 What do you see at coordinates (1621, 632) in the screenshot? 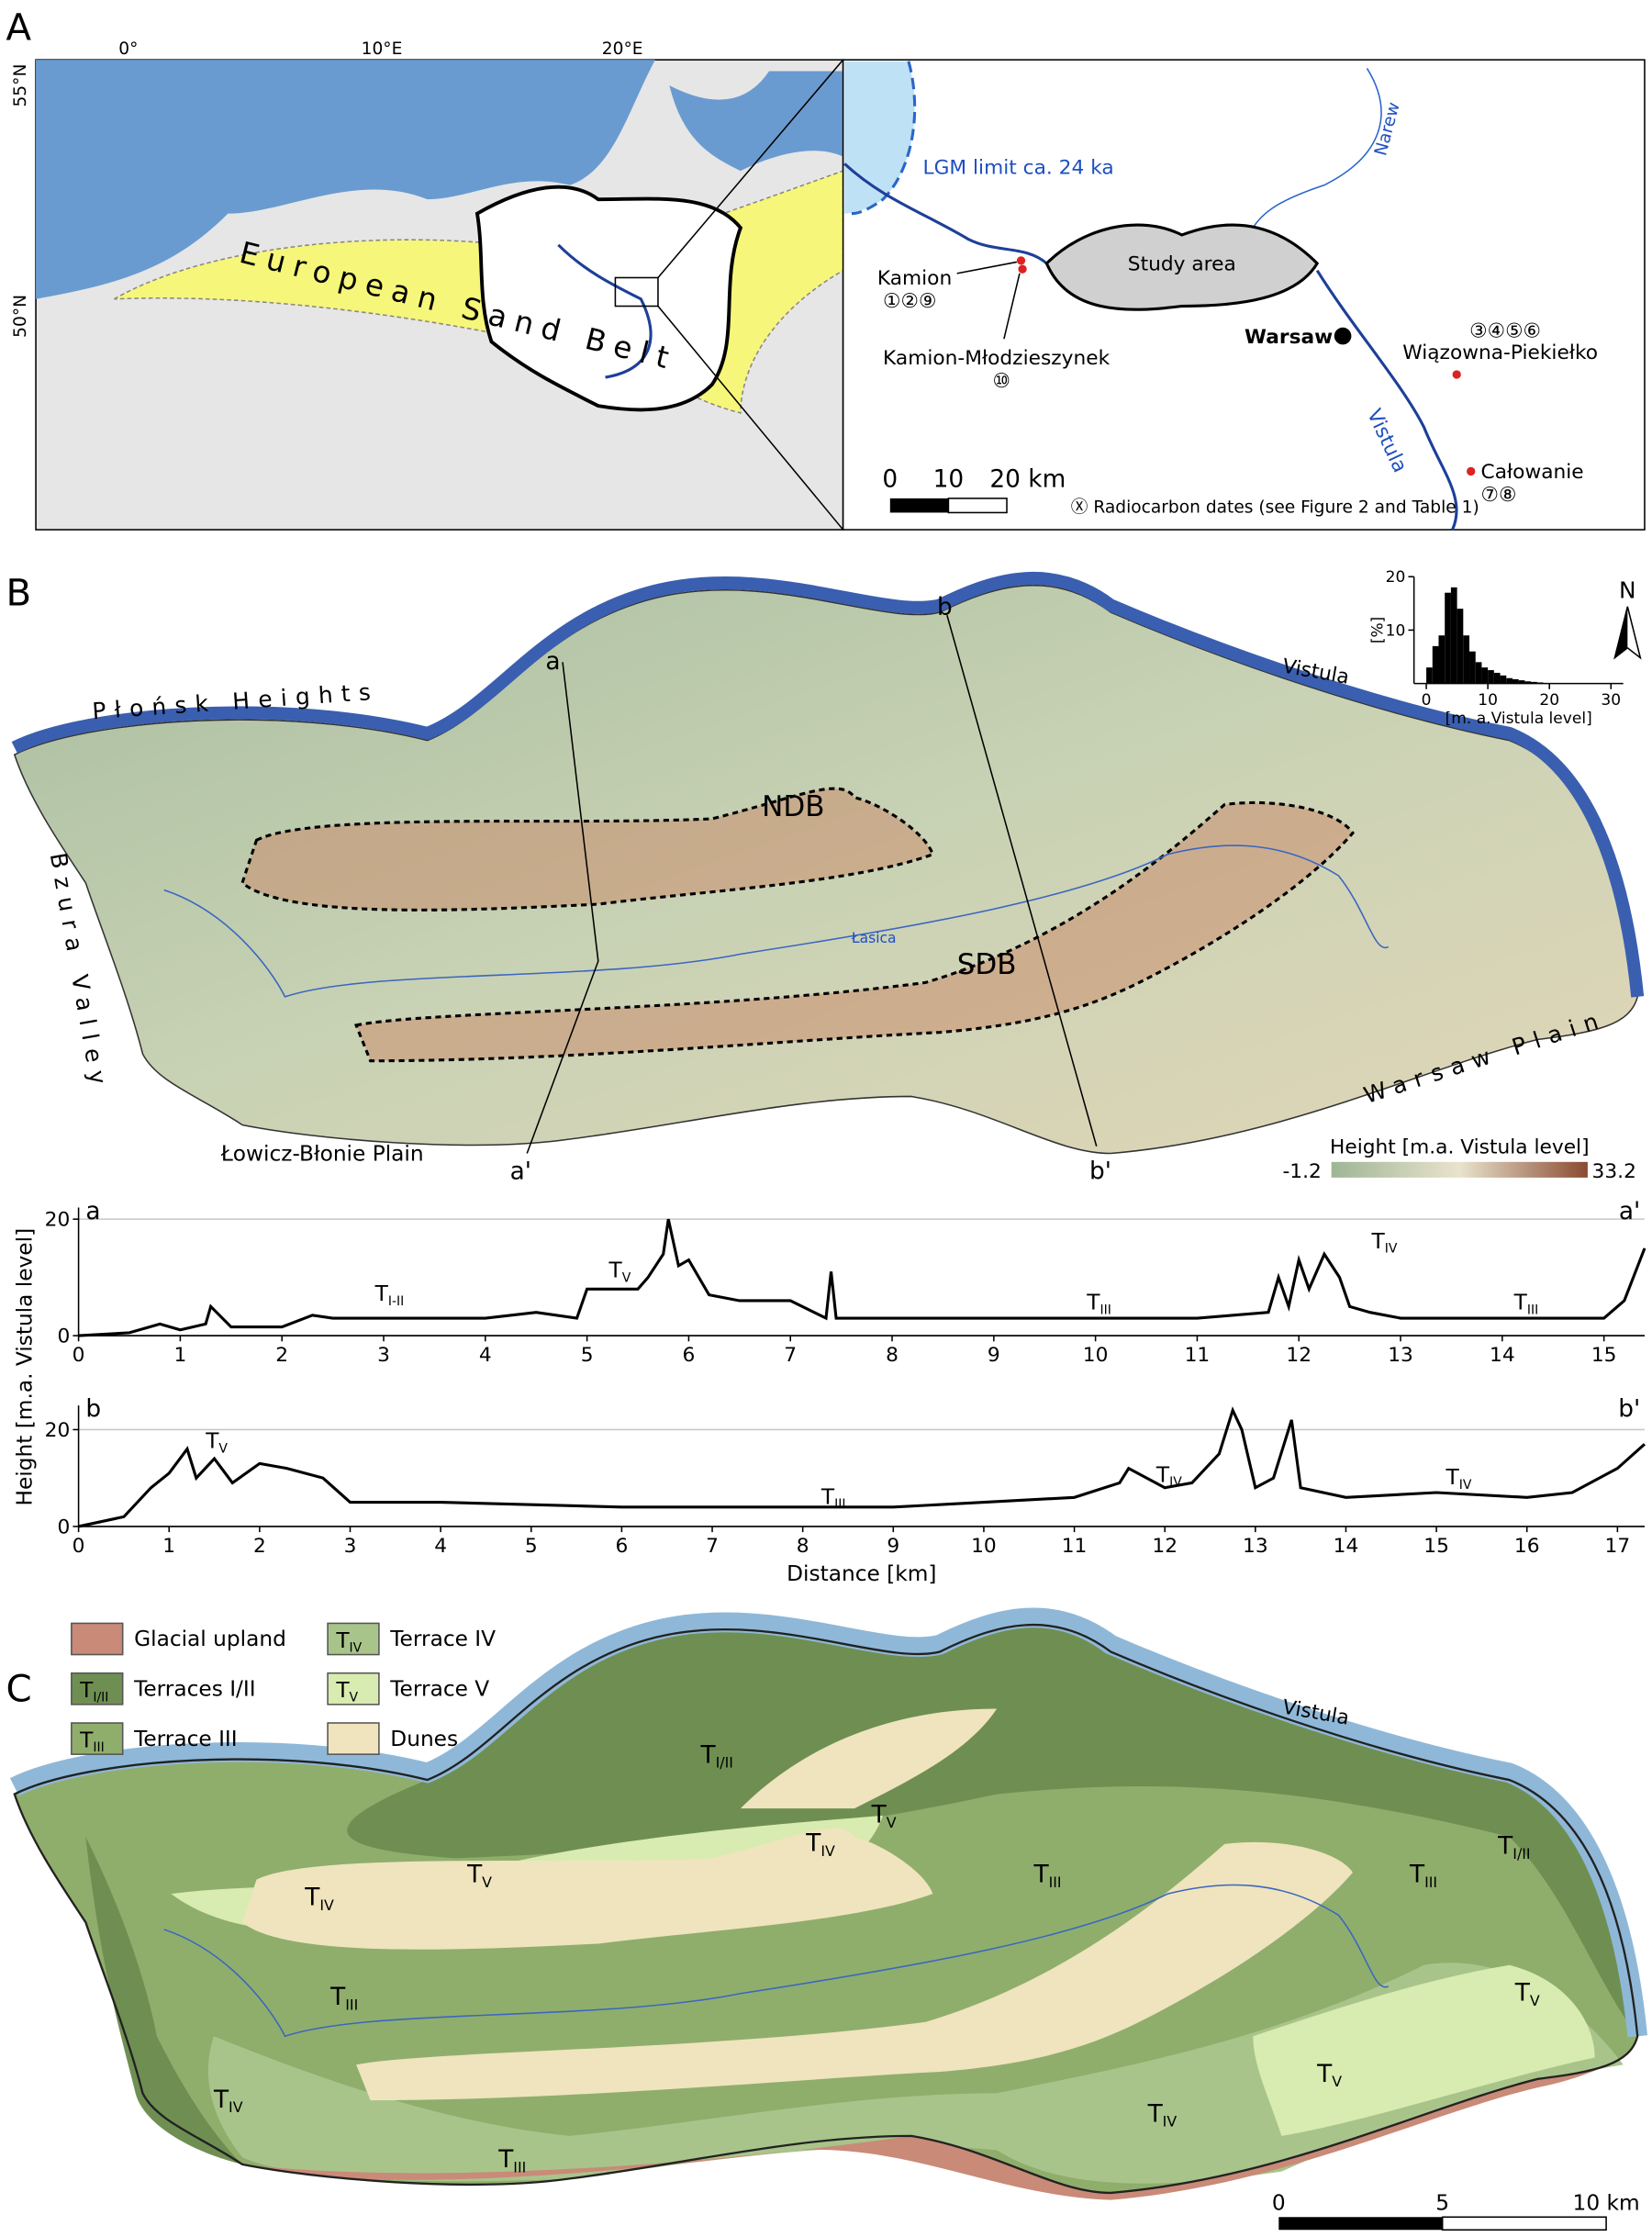
I see `north-arrow` at bounding box center [1621, 632].